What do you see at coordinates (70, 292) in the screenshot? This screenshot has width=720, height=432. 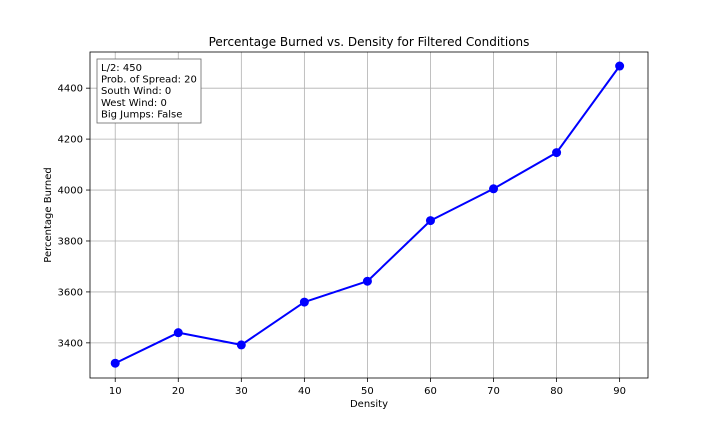 I see `y-tick-label: 3600` at bounding box center [70, 292].